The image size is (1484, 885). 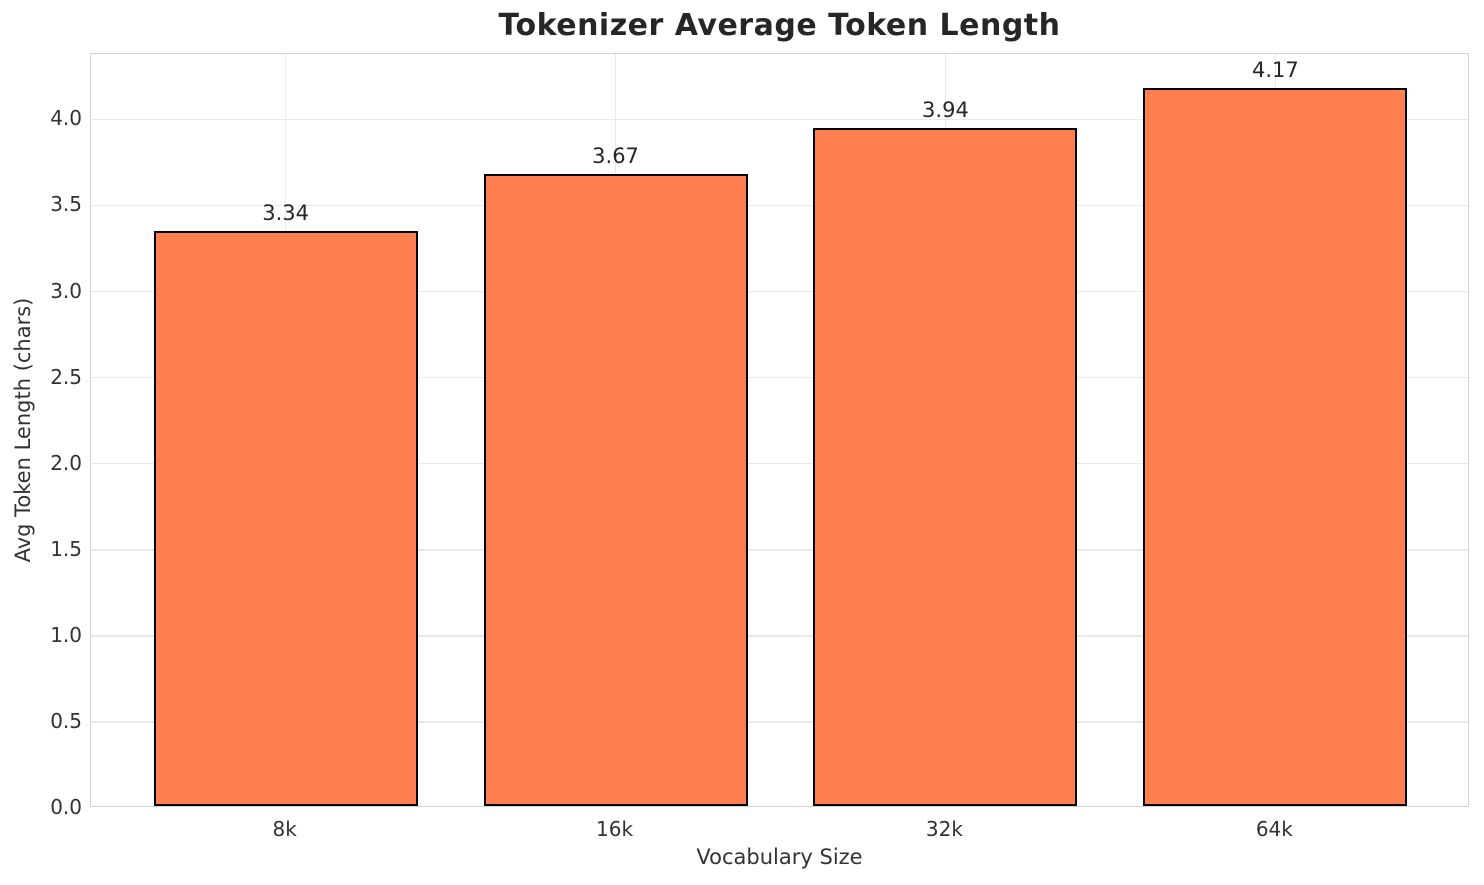 What do you see at coordinates (66, 548) in the screenshot?
I see `y-tick-label: 1.5` at bounding box center [66, 548].